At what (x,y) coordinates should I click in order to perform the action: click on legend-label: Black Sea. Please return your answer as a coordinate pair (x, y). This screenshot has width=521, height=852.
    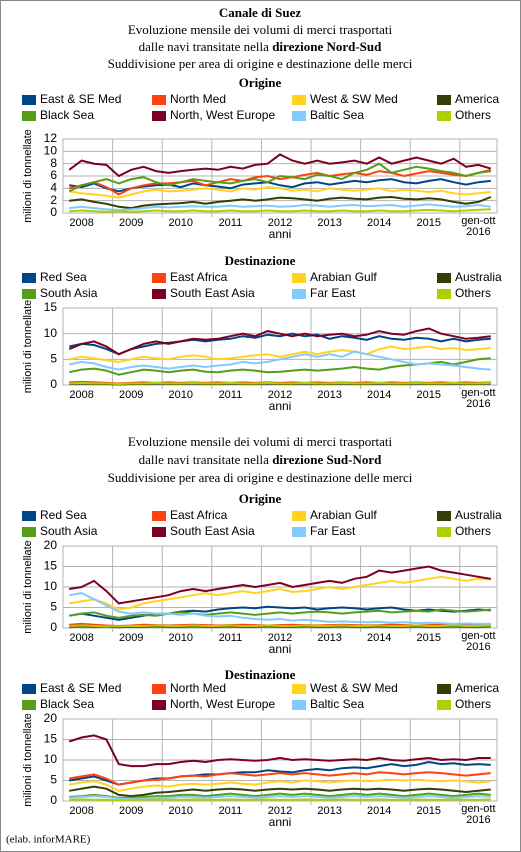
    Looking at the image, I should click on (67, 704).